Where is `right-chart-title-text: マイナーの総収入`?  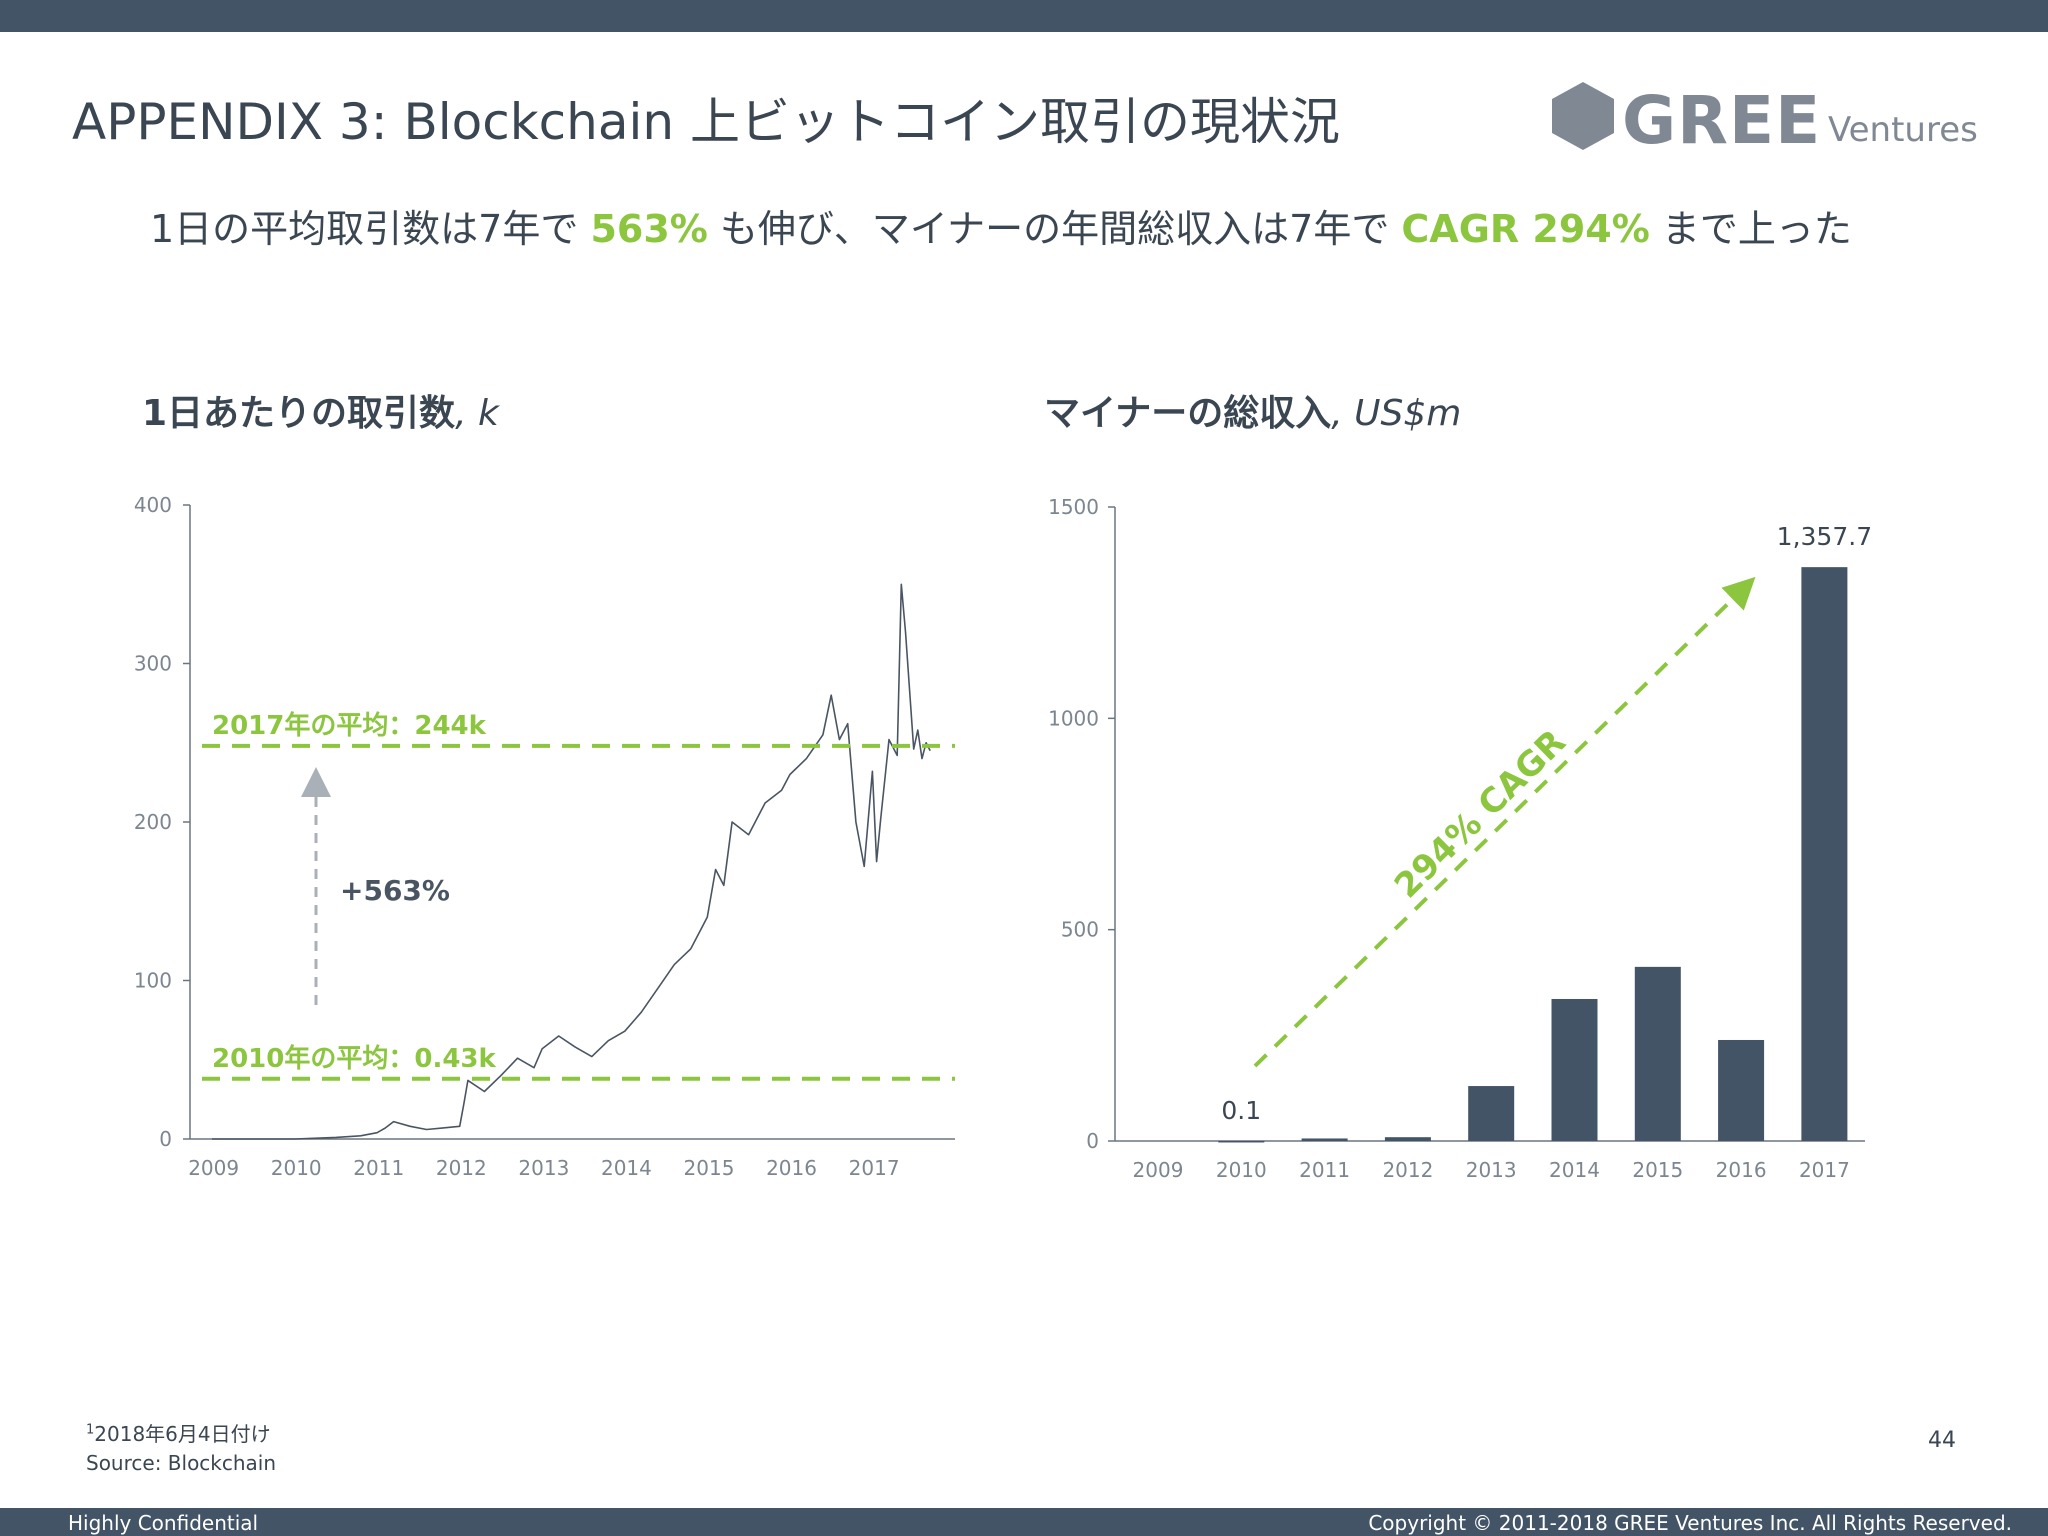 right-chart-title-text: マイナーの総収入 is located at coordinates (1188, 413).